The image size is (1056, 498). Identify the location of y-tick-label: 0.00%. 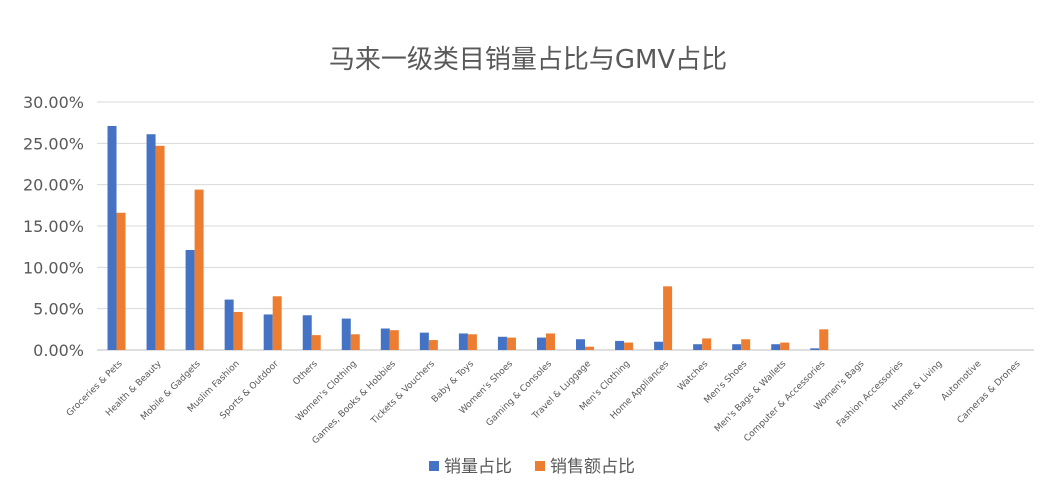
(58, 350).